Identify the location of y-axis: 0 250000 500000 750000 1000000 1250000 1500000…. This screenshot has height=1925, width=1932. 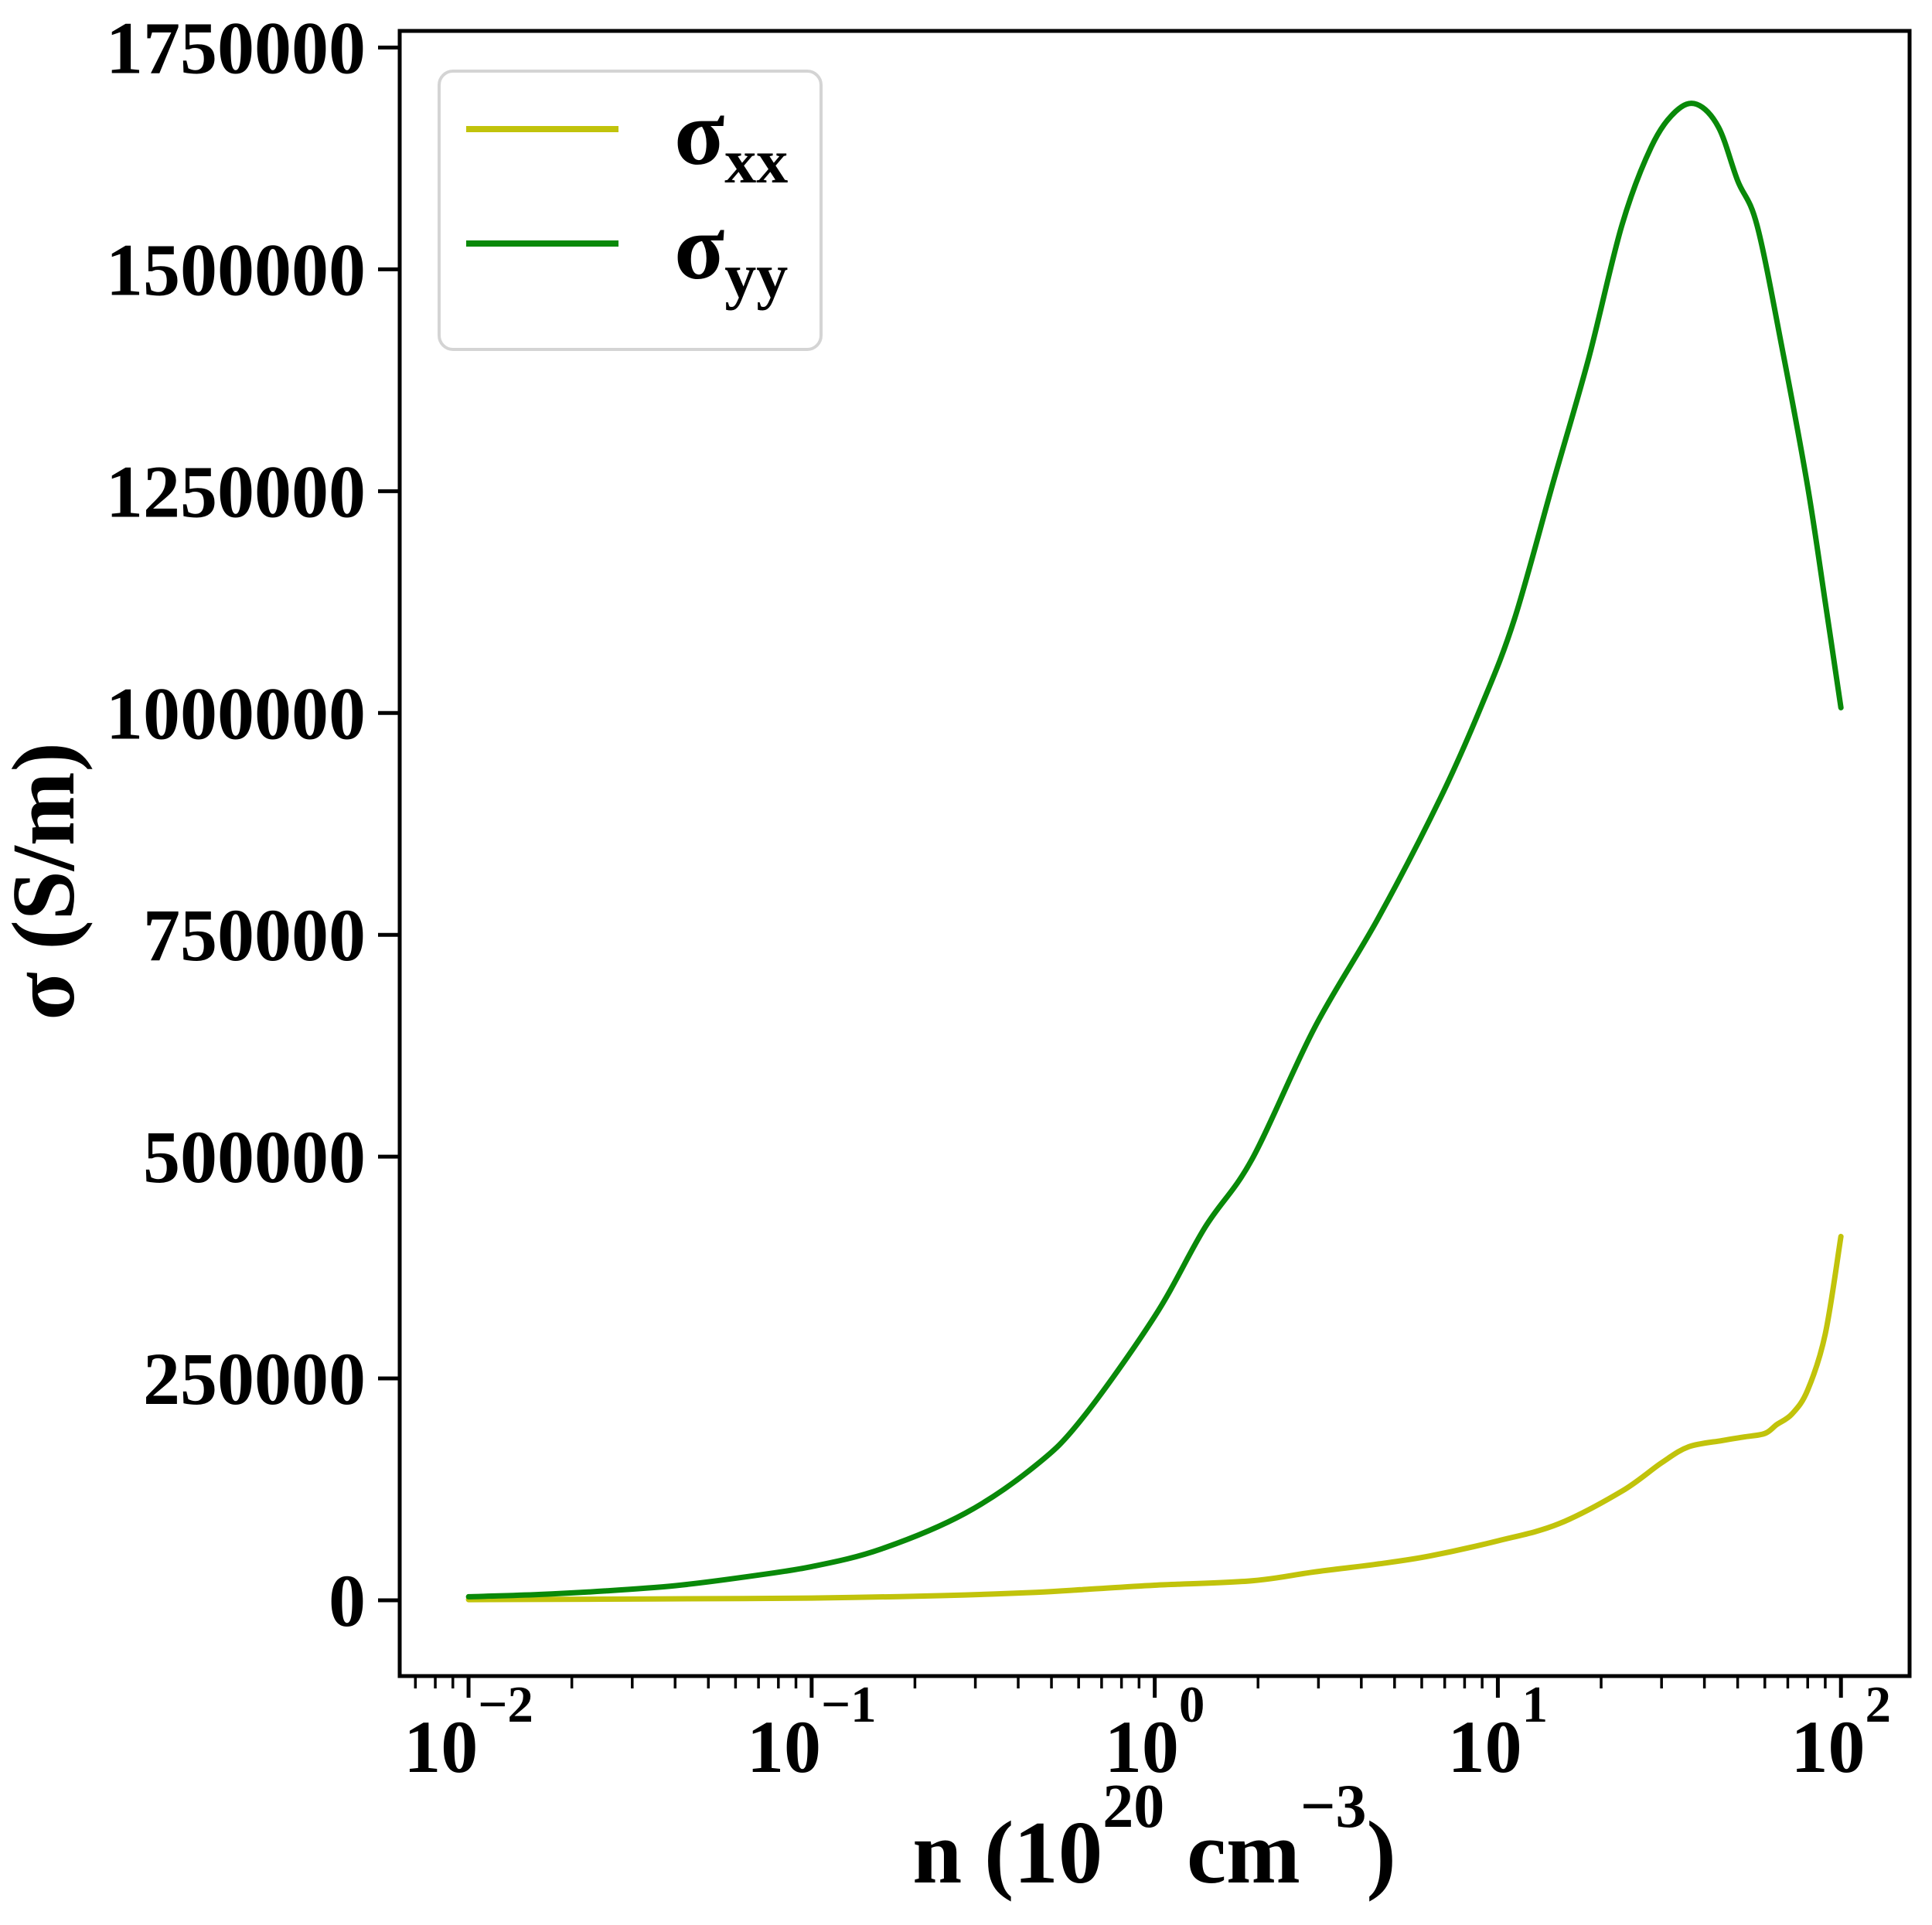
(253, 824).